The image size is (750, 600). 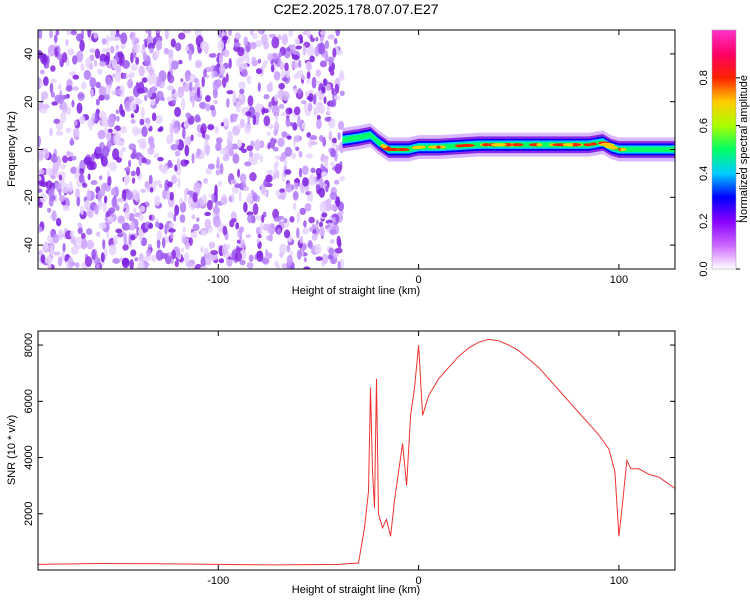 What do you see at coordinates (704, 77) in the screenshot?
I see `colorbar-tick-label: 0.8` at bounding box center [704, 77].